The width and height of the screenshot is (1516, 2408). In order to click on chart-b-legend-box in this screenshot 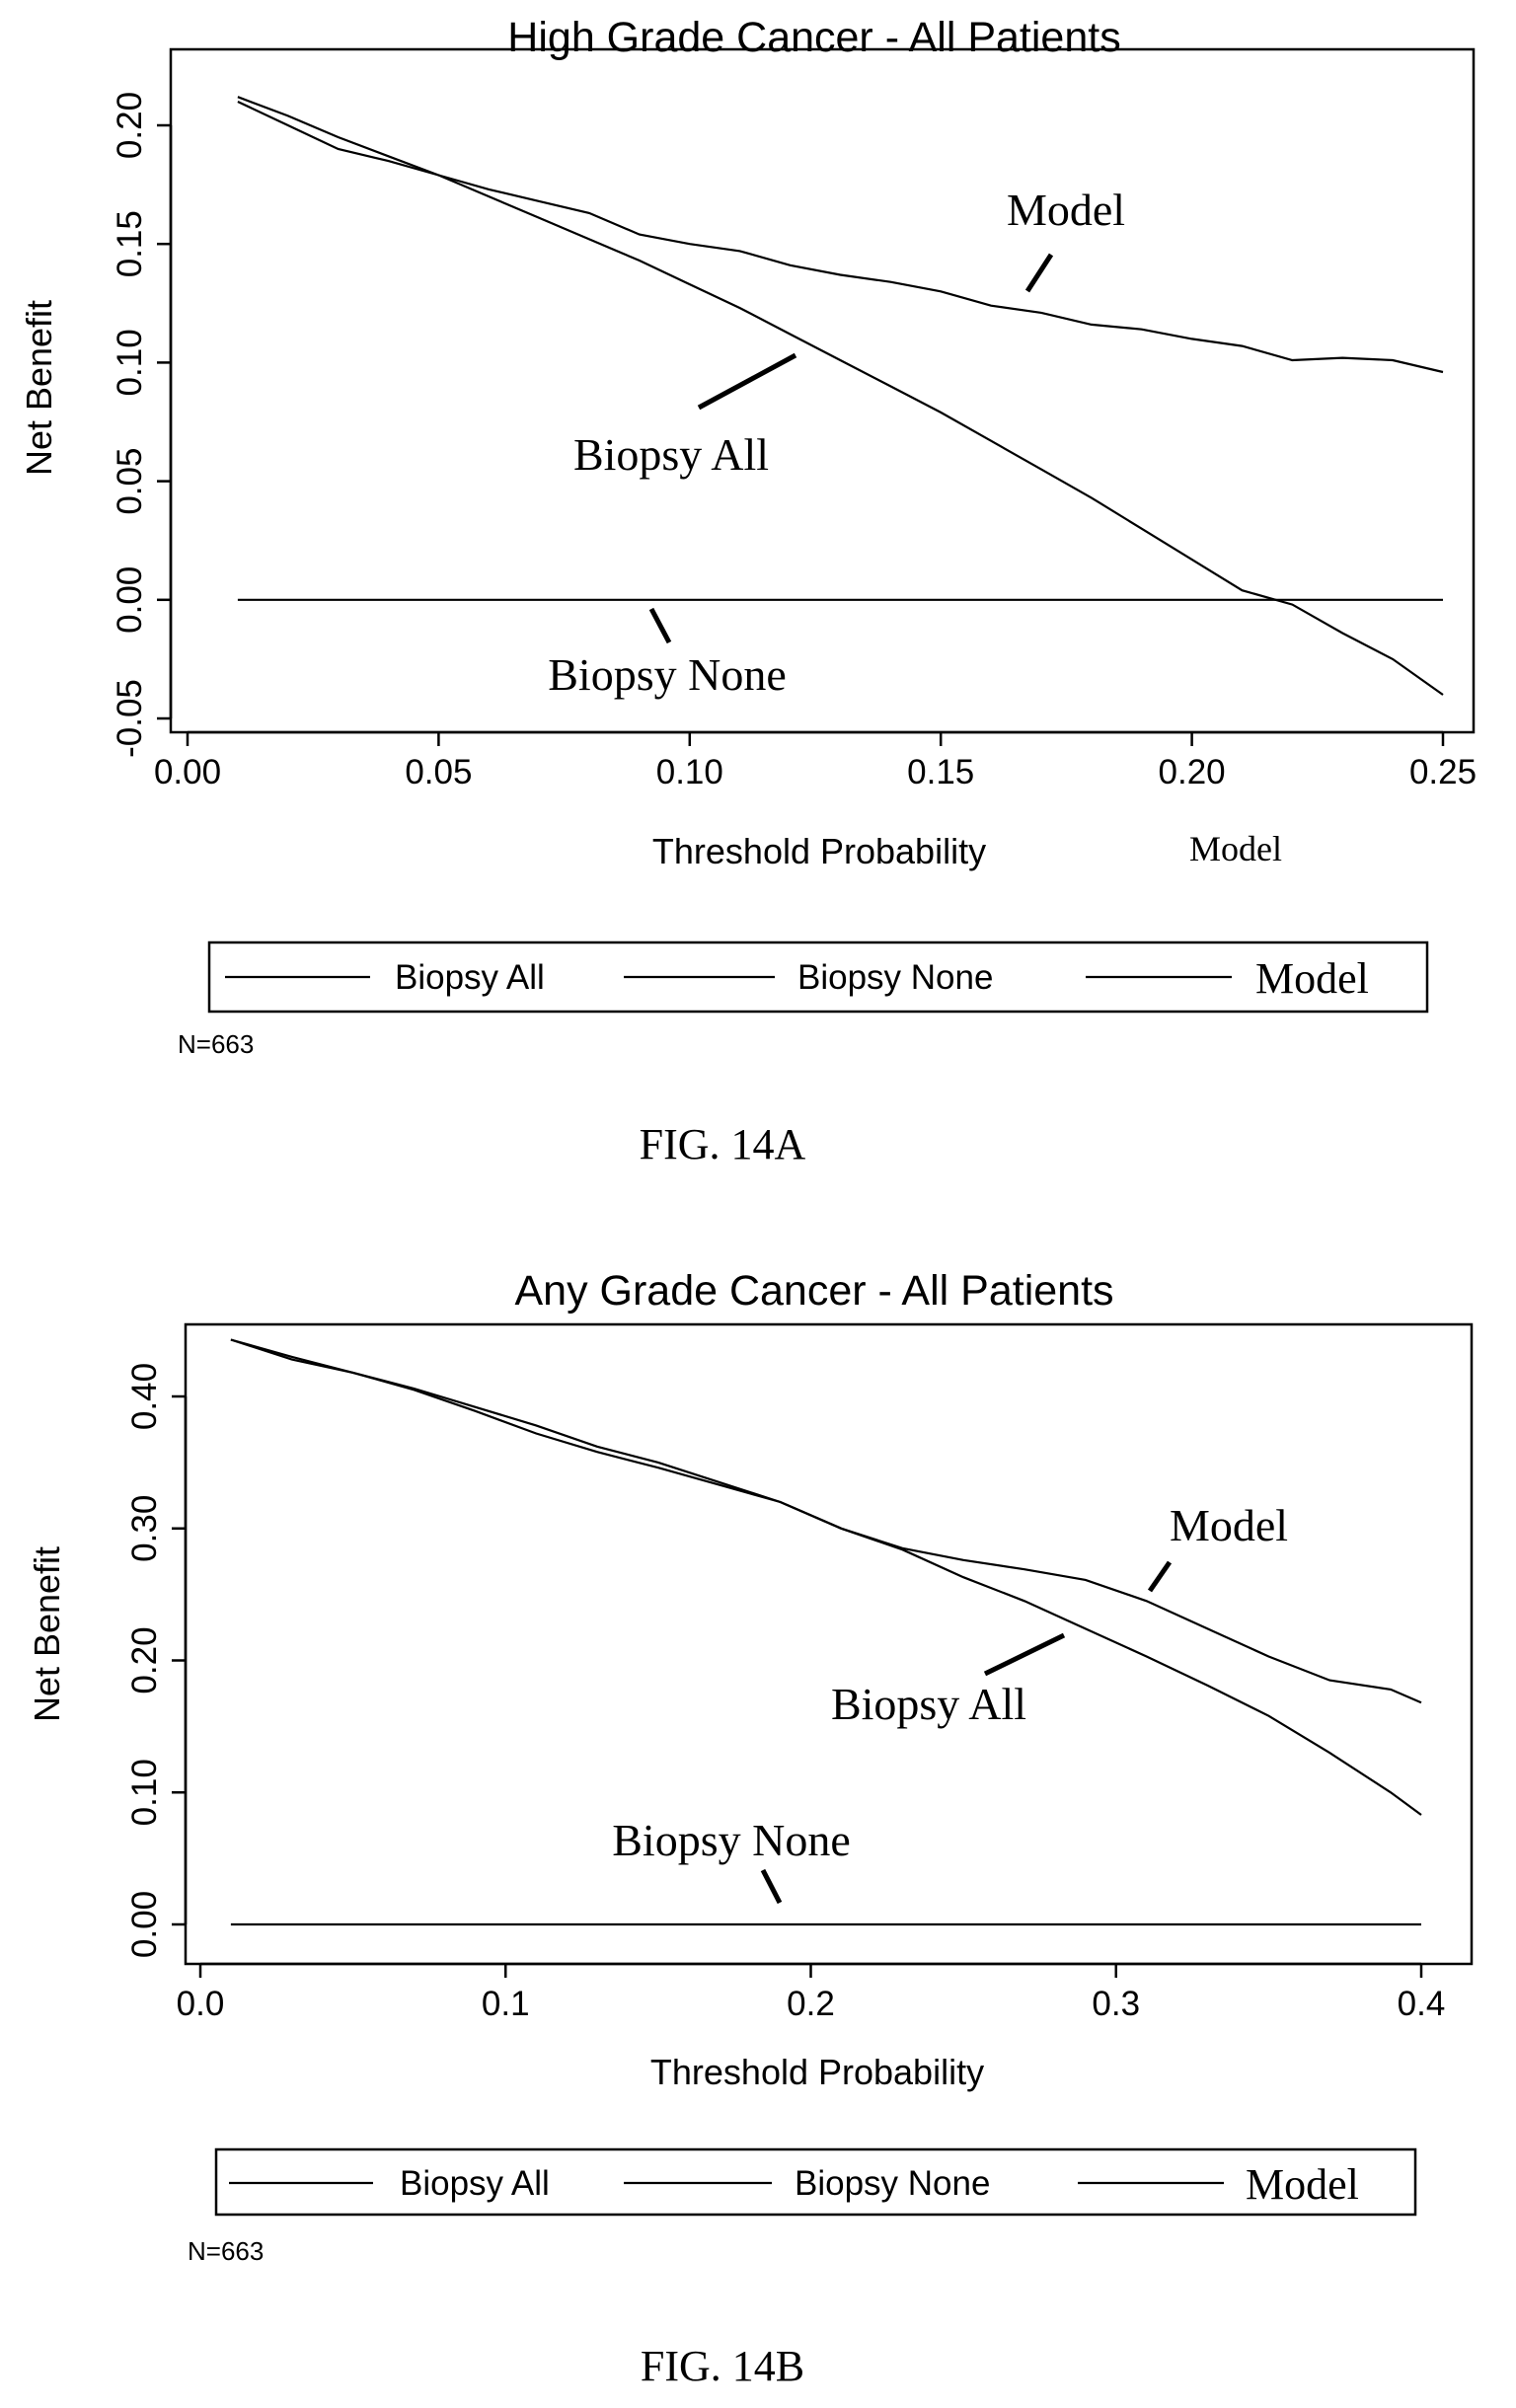, I will do `click(816, 2182)`.